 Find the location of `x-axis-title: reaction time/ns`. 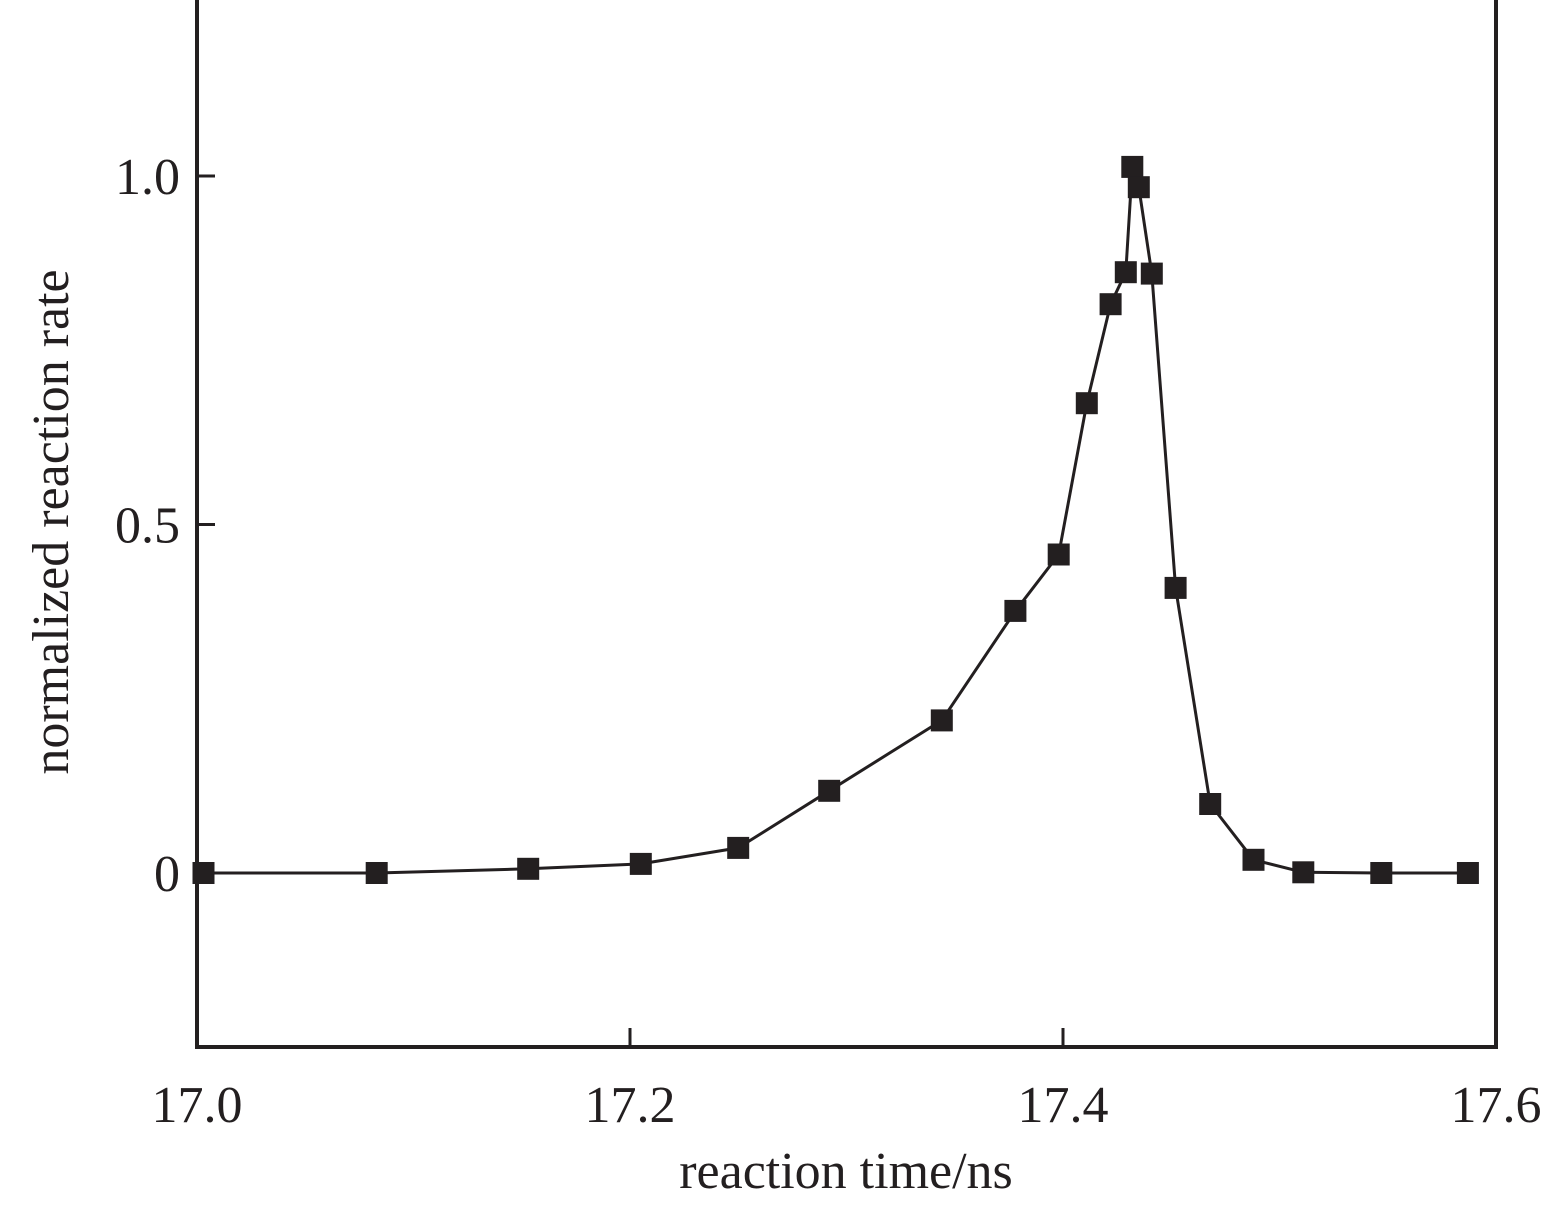

x-axis-title: reaction time/ns is located at coordinates (846, 1171).